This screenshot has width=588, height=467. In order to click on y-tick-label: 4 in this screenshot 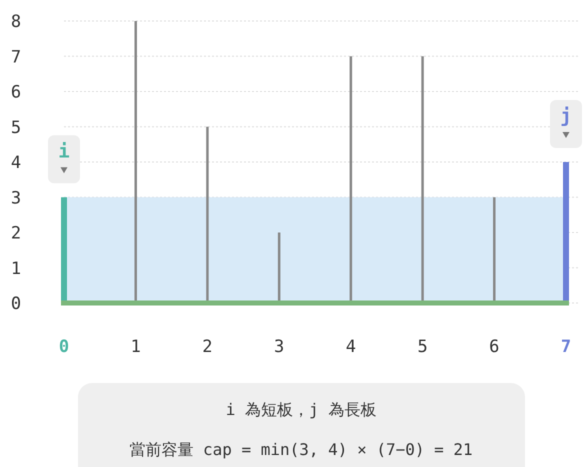, I will do `click(16, 163)`.